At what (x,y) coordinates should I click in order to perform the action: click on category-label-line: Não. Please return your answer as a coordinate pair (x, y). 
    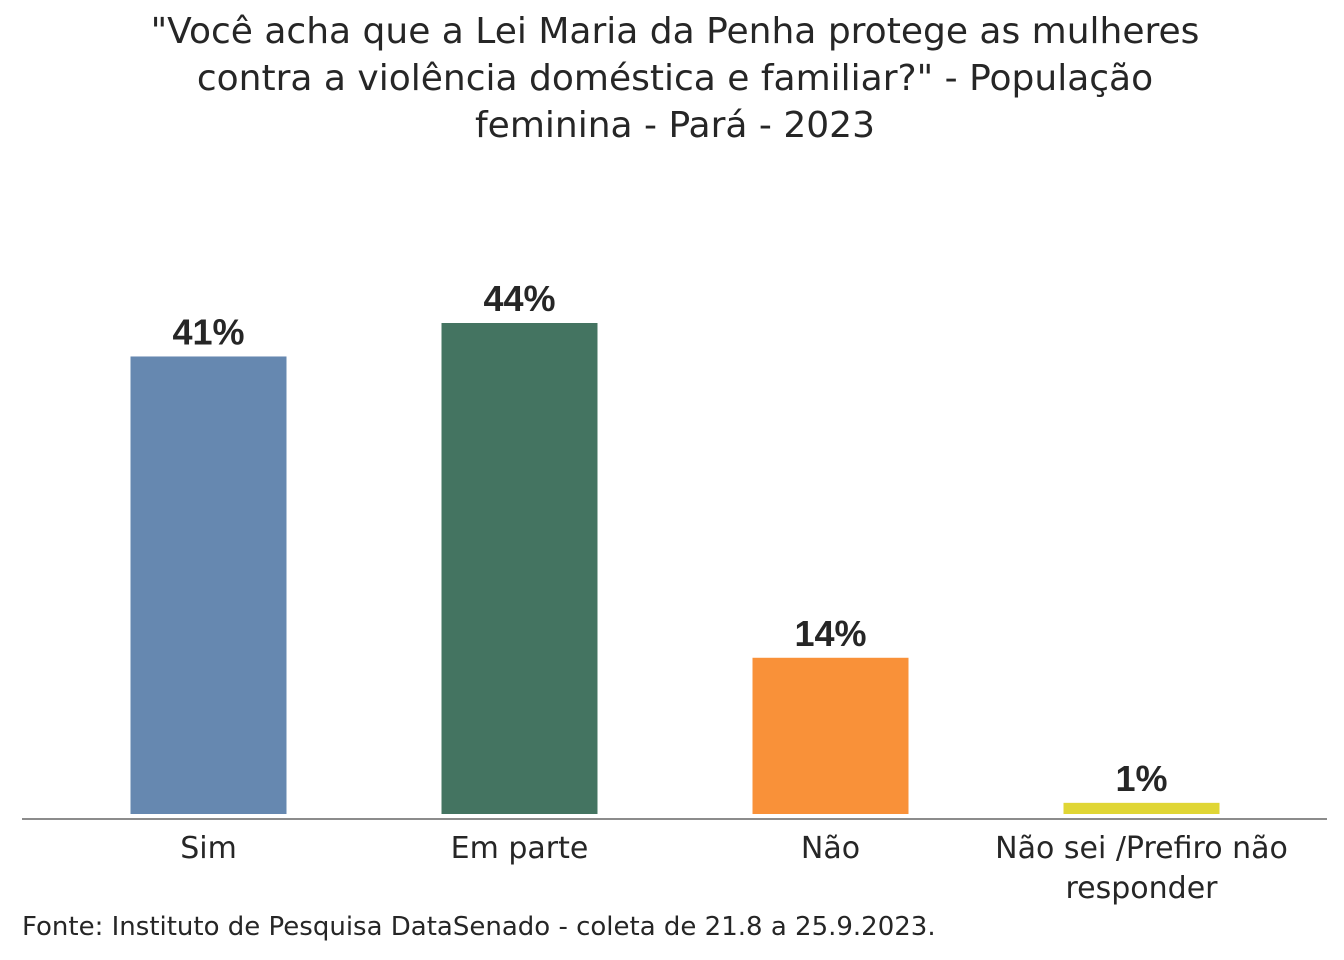
    Looking at the image, I should click on (830, 848).